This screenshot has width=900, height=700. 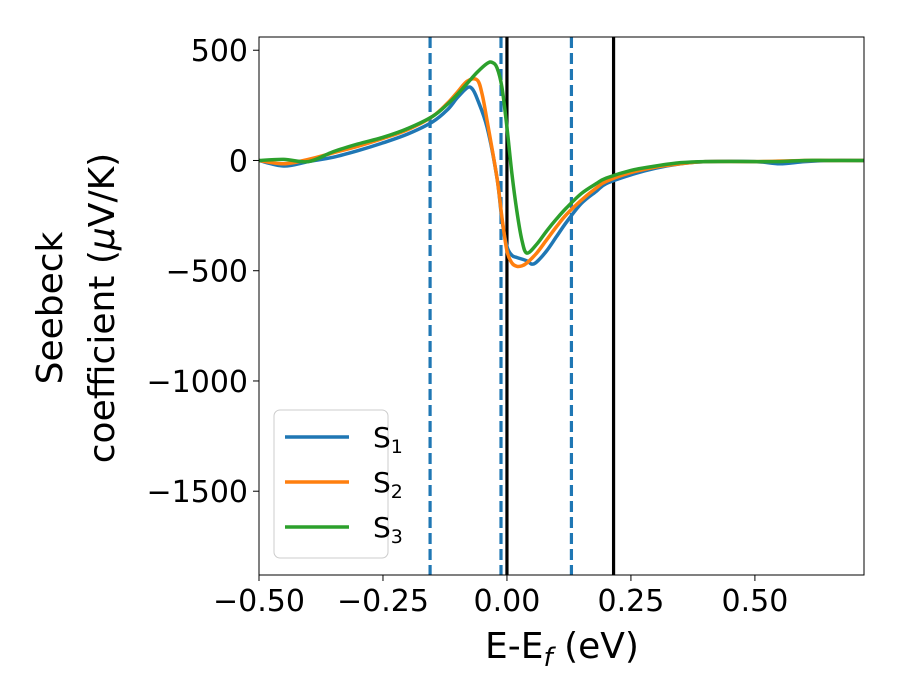 I want to click on y-axis-title-mu: μ, so click(x=102, y=239).